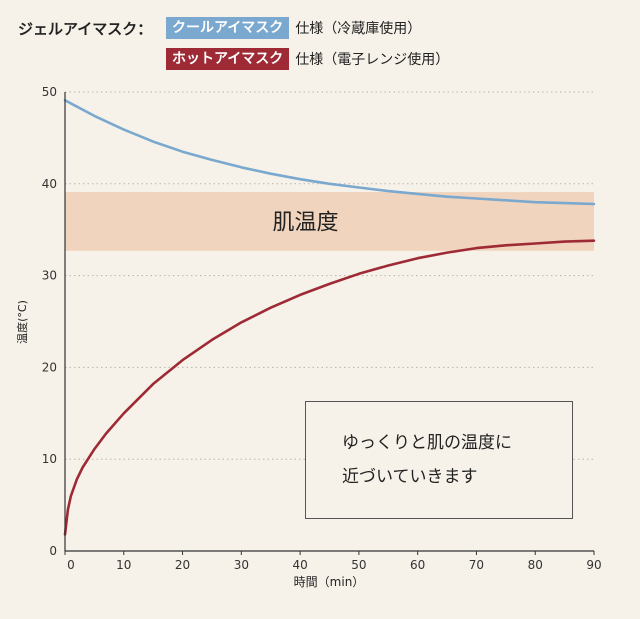  Describe the element at coordinates (417, 565) in the screenshot. I see `x-tick-label: 60` at that location.